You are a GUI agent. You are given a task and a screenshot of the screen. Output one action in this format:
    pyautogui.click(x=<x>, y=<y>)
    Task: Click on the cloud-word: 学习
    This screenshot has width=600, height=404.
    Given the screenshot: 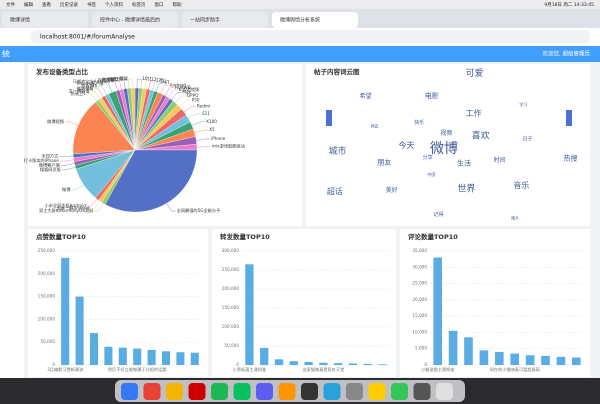 What is the action you would take?
    pyautogui.click(x=523, y=104)
    